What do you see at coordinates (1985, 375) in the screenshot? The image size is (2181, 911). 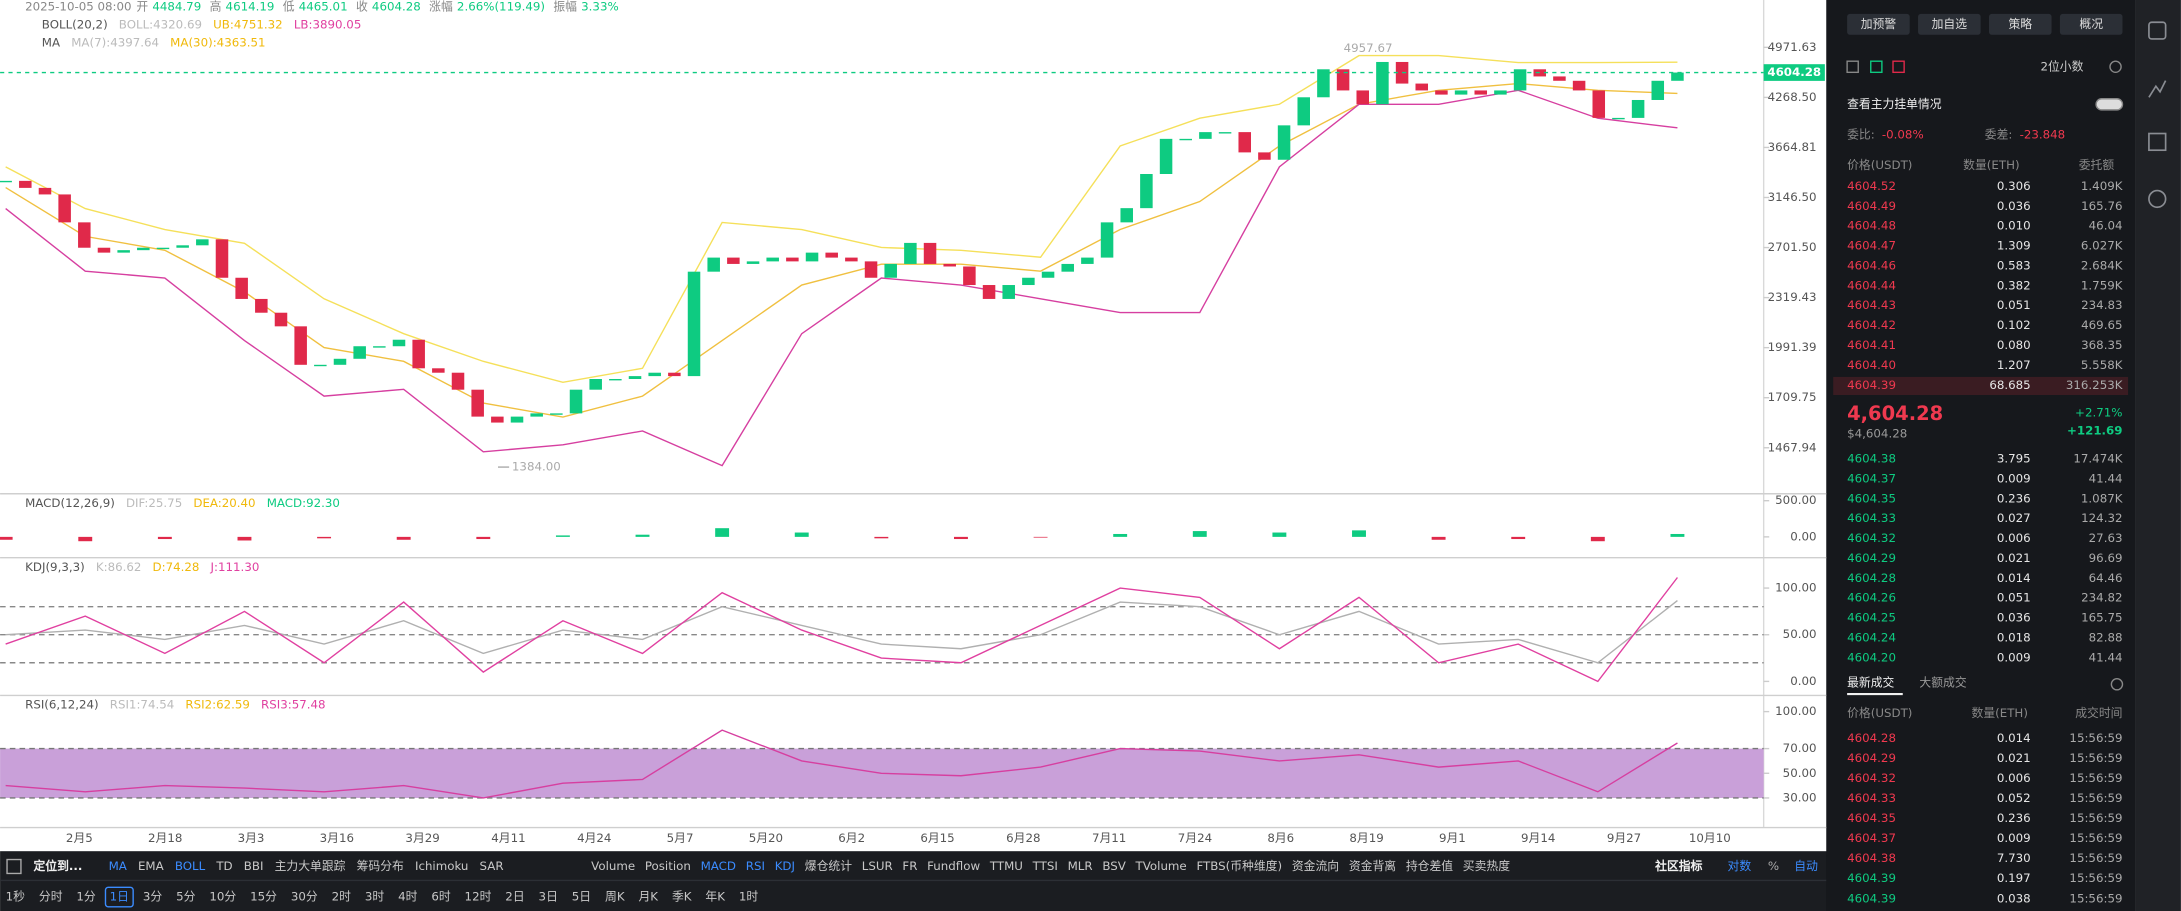 I see `panel-icons` at bounding box center [1985, 375].